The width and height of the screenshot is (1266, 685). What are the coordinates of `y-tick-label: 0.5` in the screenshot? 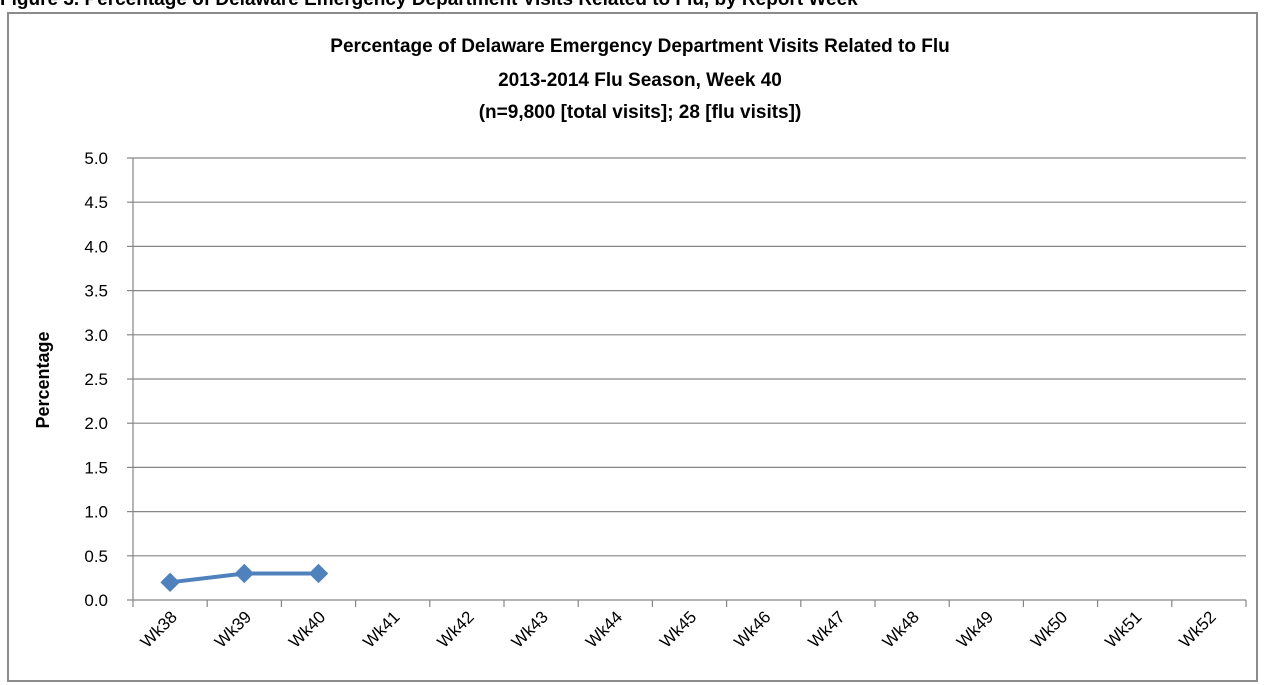 It's located at (96, 556).